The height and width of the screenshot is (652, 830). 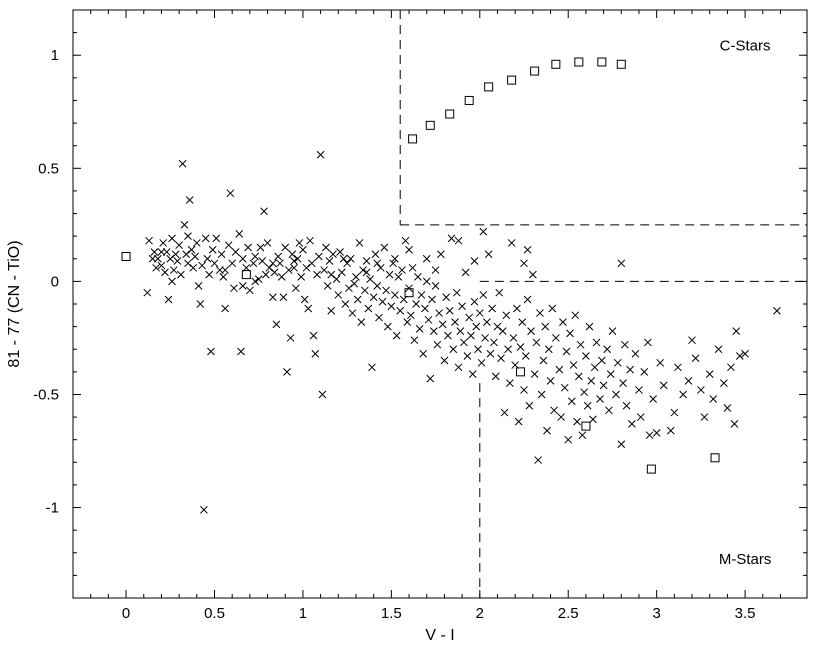 What do you see at coordinates (303, 613) in the screenshot?
I see `x-tick-label: 1` at bounding box center [303, 613].